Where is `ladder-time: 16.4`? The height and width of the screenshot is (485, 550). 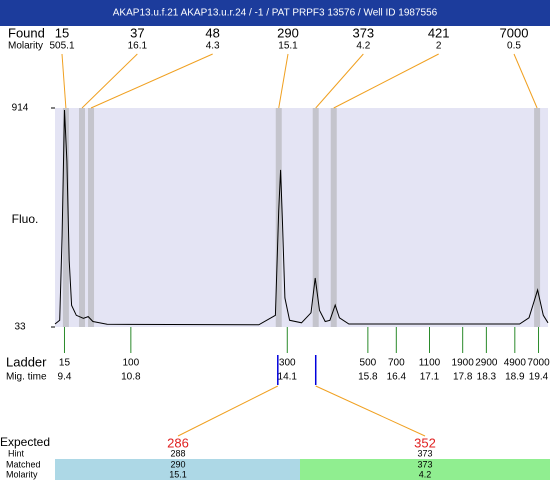
ladder-time: 16.4 is located at coordinates (397, 377).